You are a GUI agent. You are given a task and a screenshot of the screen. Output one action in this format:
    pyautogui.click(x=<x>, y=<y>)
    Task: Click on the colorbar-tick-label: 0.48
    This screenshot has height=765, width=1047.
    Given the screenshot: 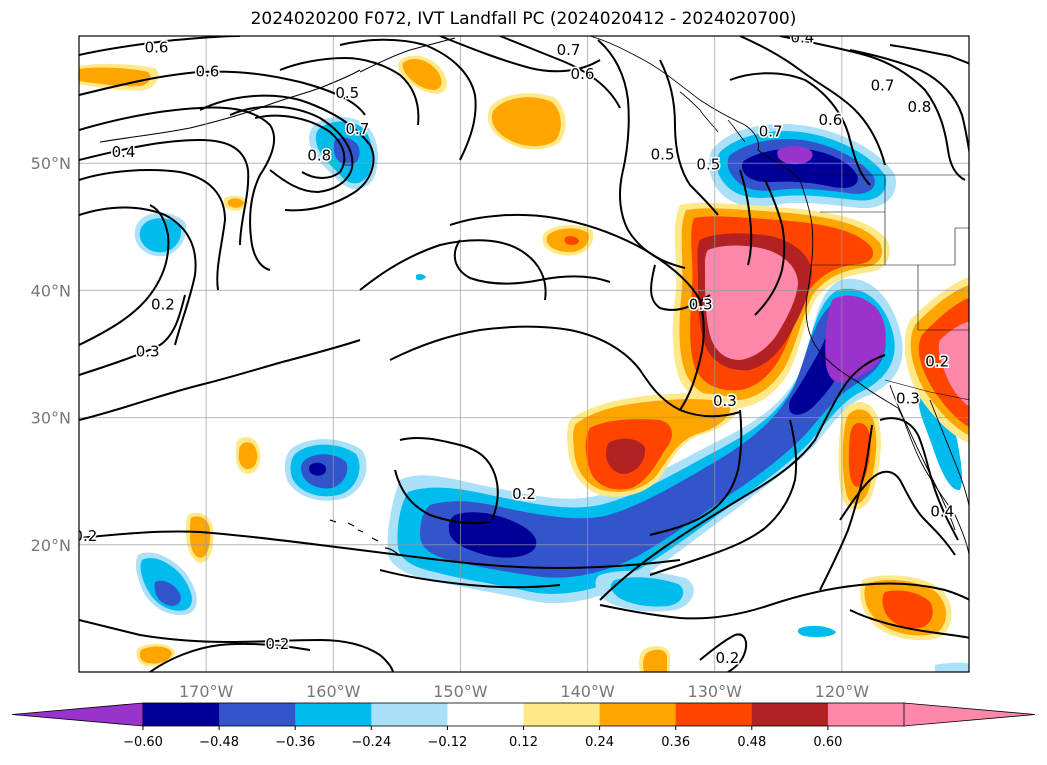 What is the action you would take?
    pyautogui.click(x=751, y=742)
    